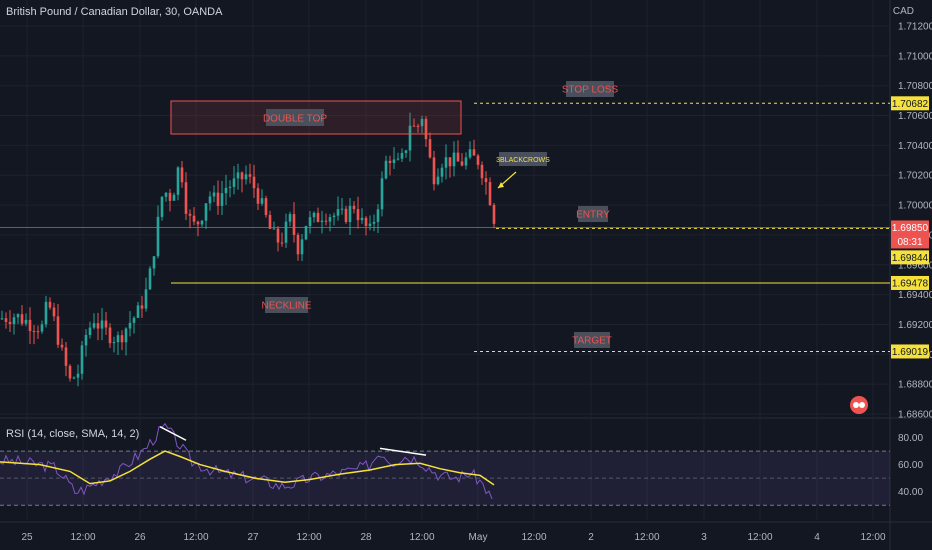  Describe the element at coordinates (910, 104) in the screenshot. I see `stop-loss-badge: 1.70682` at that location.